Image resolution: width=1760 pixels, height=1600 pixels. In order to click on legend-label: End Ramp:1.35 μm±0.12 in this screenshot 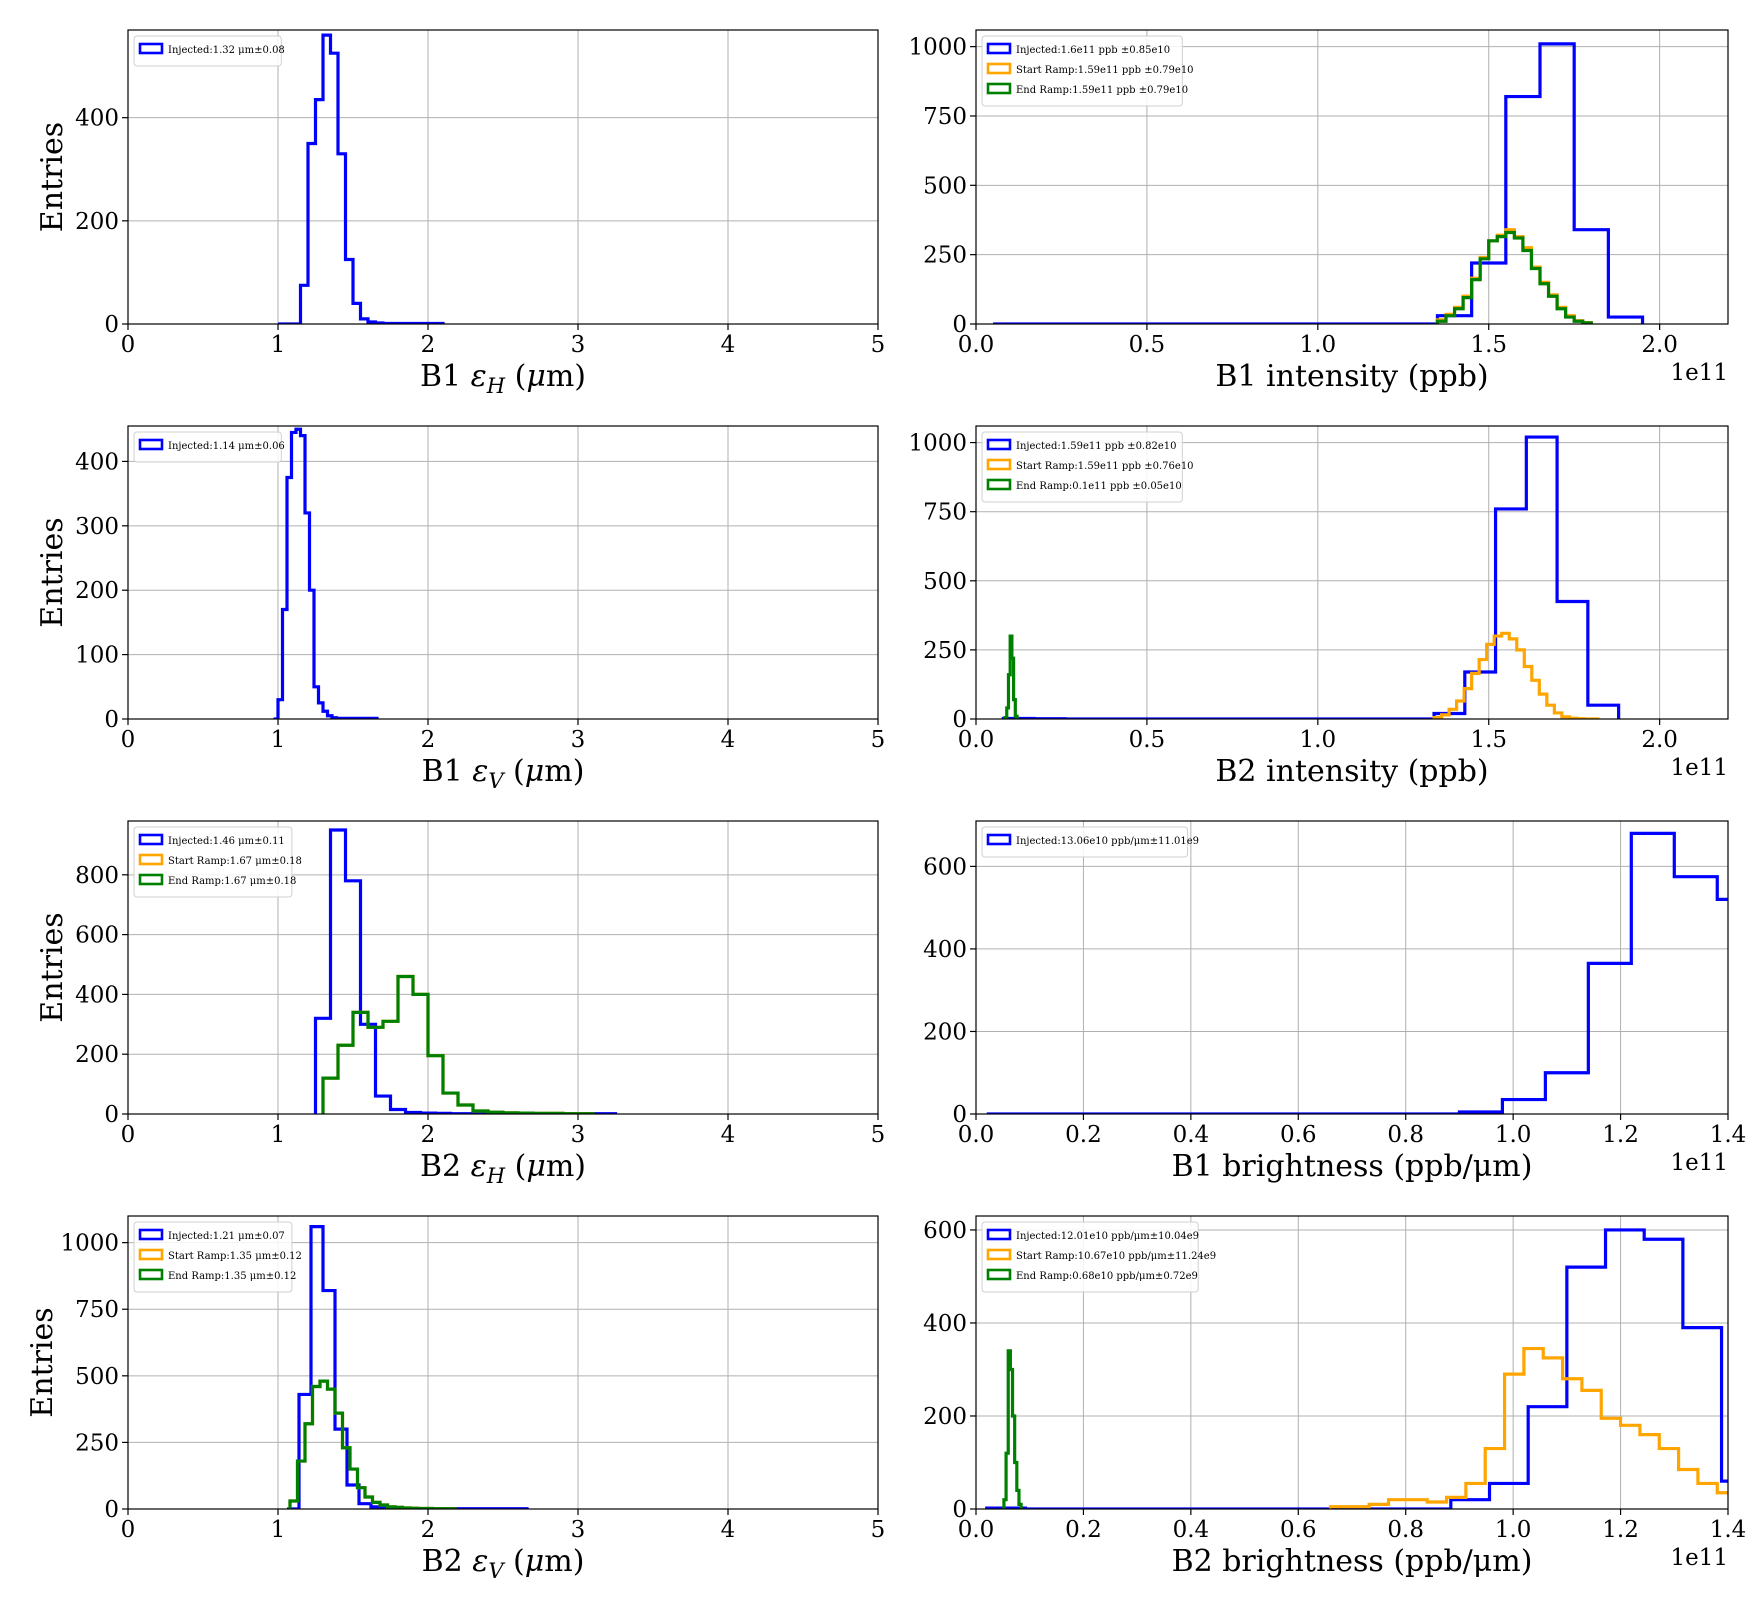, I will do `click(232, 1276)`.